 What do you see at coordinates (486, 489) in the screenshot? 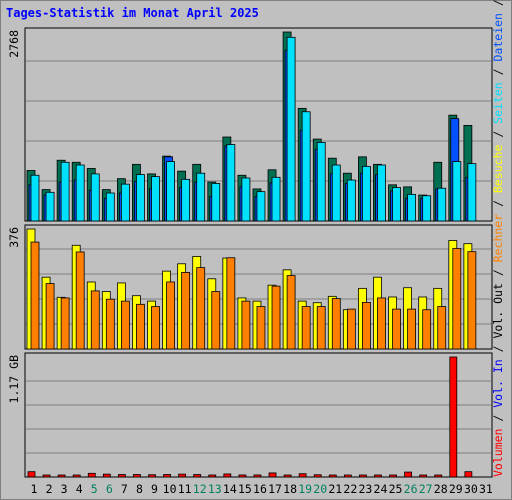
I see `x-tick-label: 31` at bounding box center [486, 489].